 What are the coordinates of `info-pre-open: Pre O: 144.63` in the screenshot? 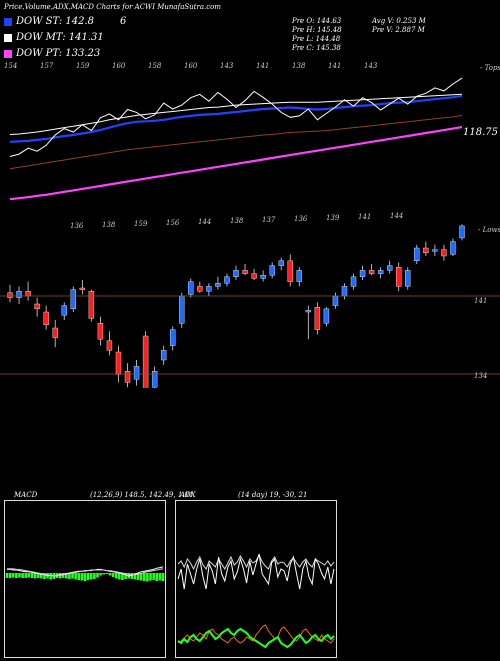 It's located at (317, 21).